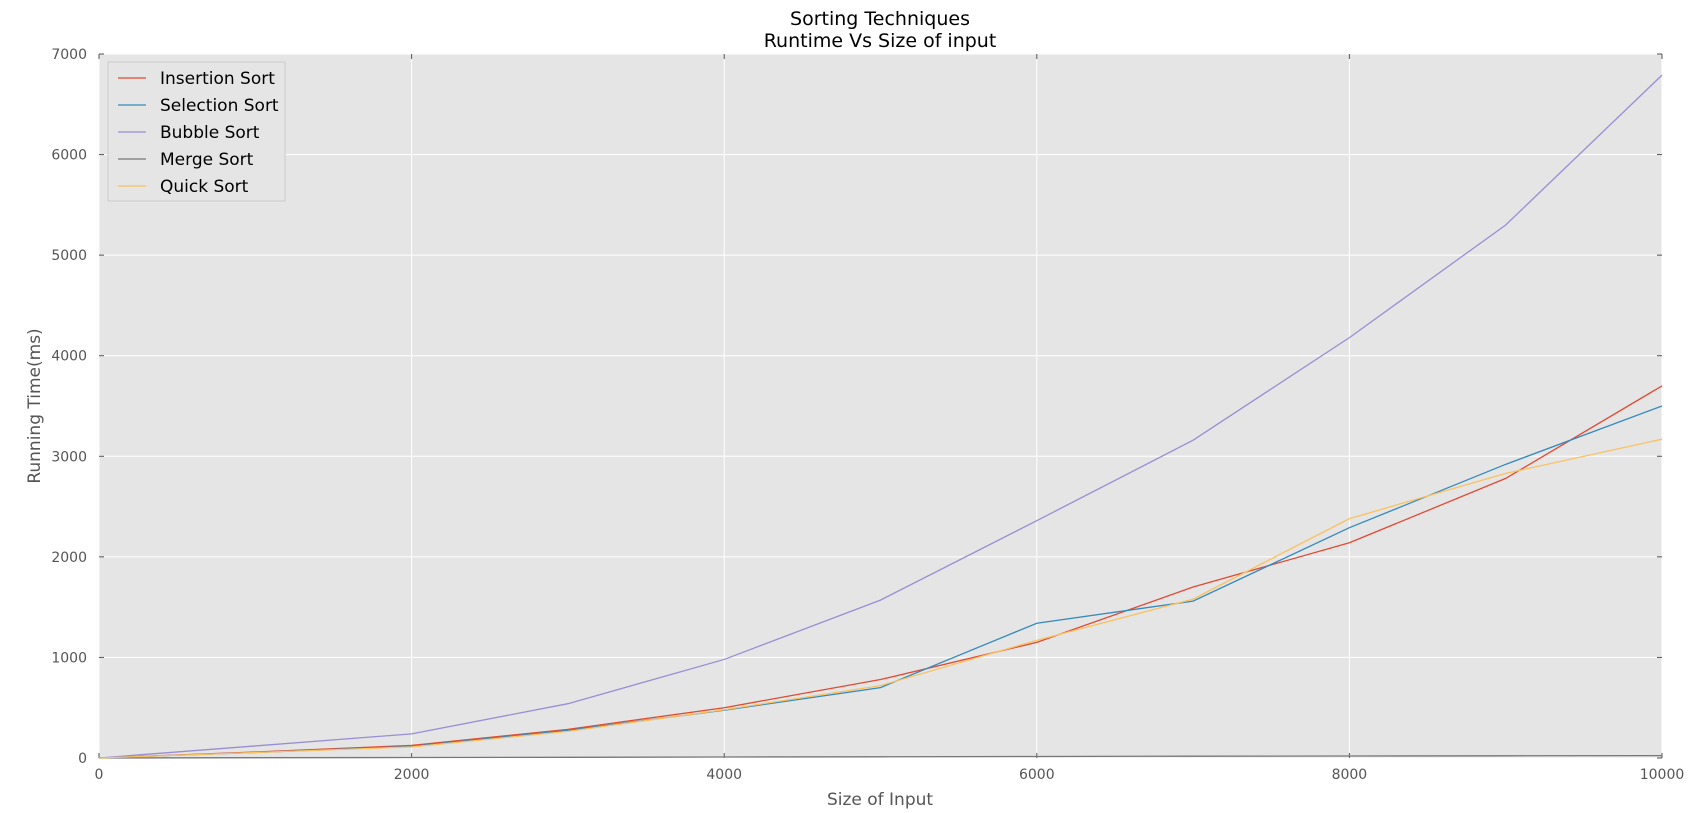 This screenshot has width=1707, height=813. Describe the element at coordinates (880, 19) in the screenshot. I see `chart-title-line-1: Sorting Techniques` at that location.